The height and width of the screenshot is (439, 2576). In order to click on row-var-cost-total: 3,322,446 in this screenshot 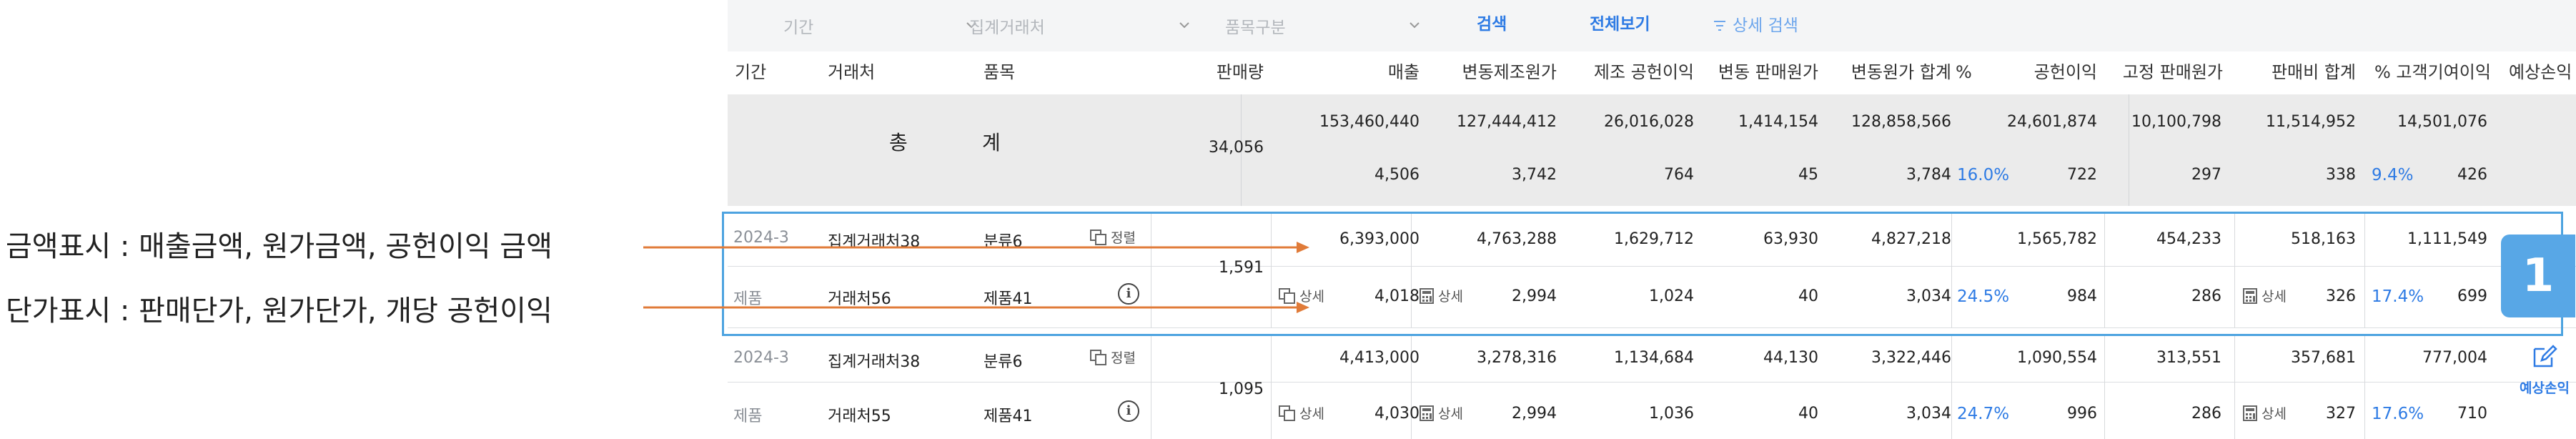, I will do `click(1911, 358)`.